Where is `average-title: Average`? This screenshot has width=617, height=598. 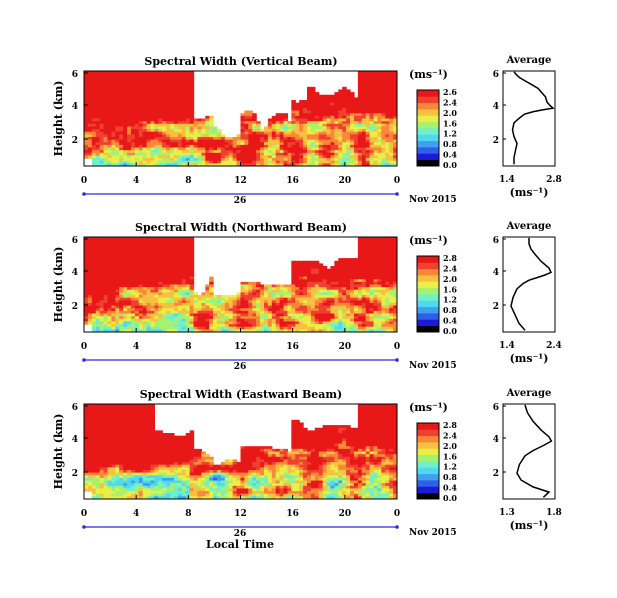
average-title: Average is located at coordinates (529, 60).